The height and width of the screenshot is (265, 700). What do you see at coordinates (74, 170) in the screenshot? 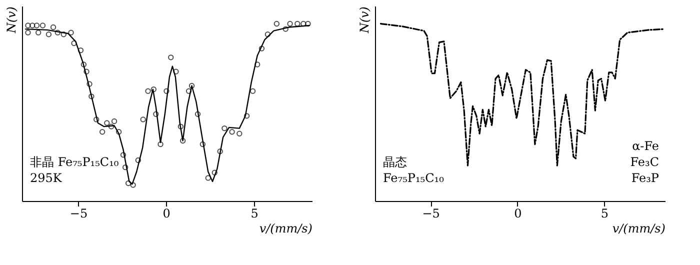
I see `annotation: 非晶 Fe₇₅P₁₅C₁₀ 295K` at bounding box center [74, 170].